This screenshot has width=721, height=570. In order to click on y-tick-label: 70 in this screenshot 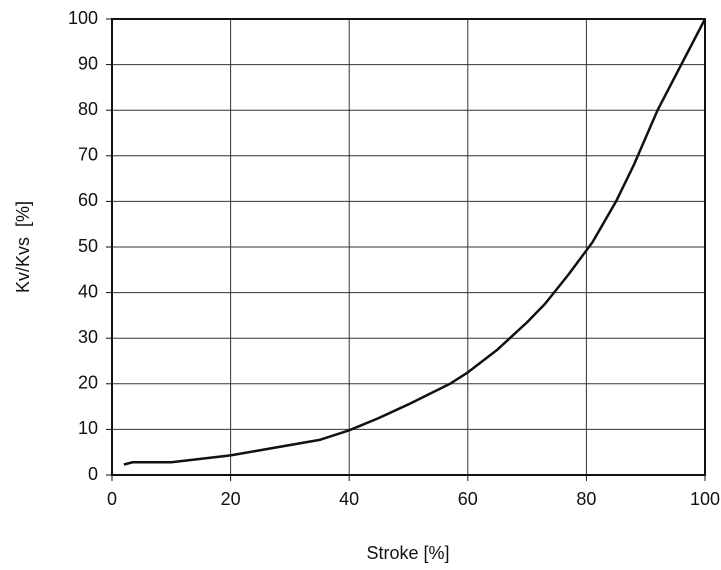, I will do `click(88, 155)`.